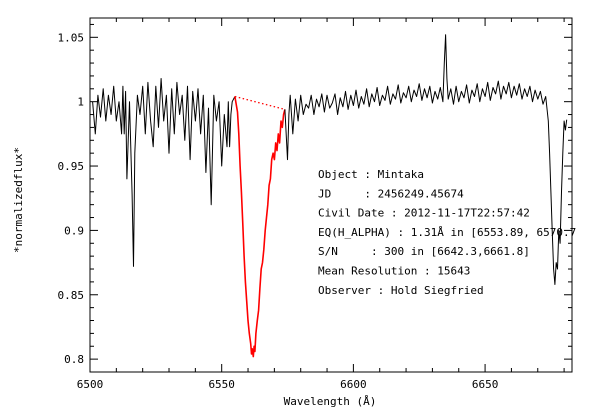 Image resolution: width=601 pixels, height=416 pixels. I want to click on y-tick-labels: 0.8 0.85 0.9 0.95 1 1.05, so click(71, 198).